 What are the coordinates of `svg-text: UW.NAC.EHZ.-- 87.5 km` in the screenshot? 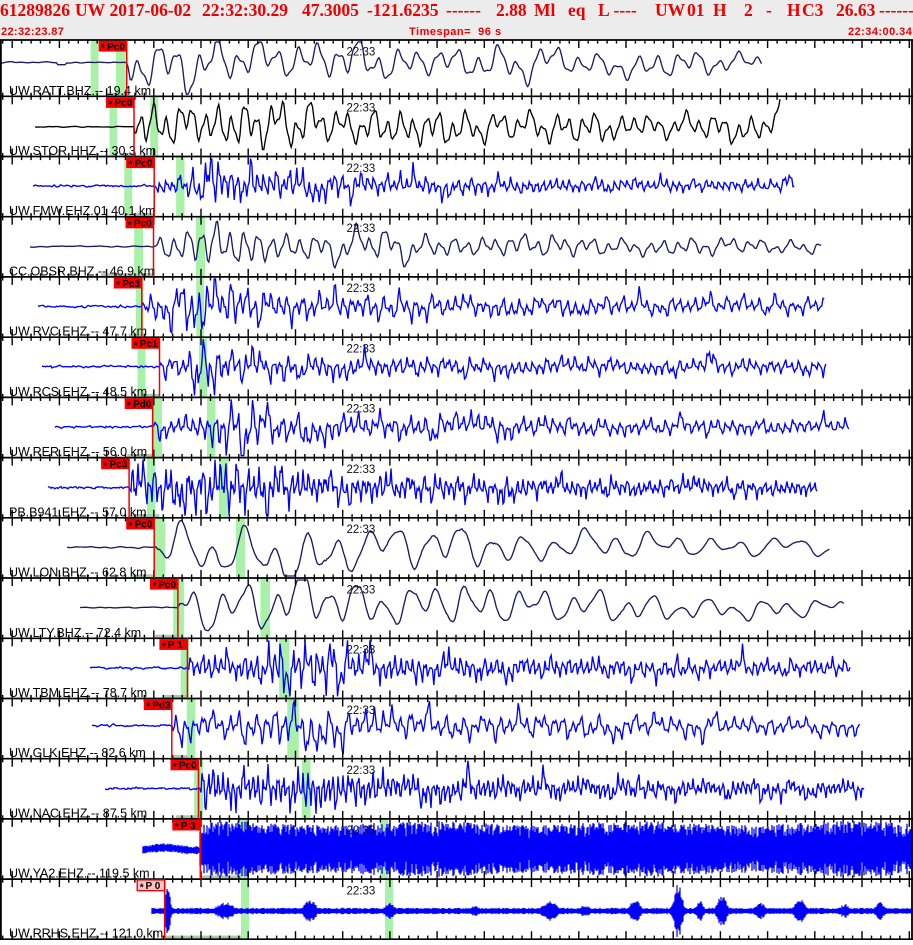 It's located at (78, 813).